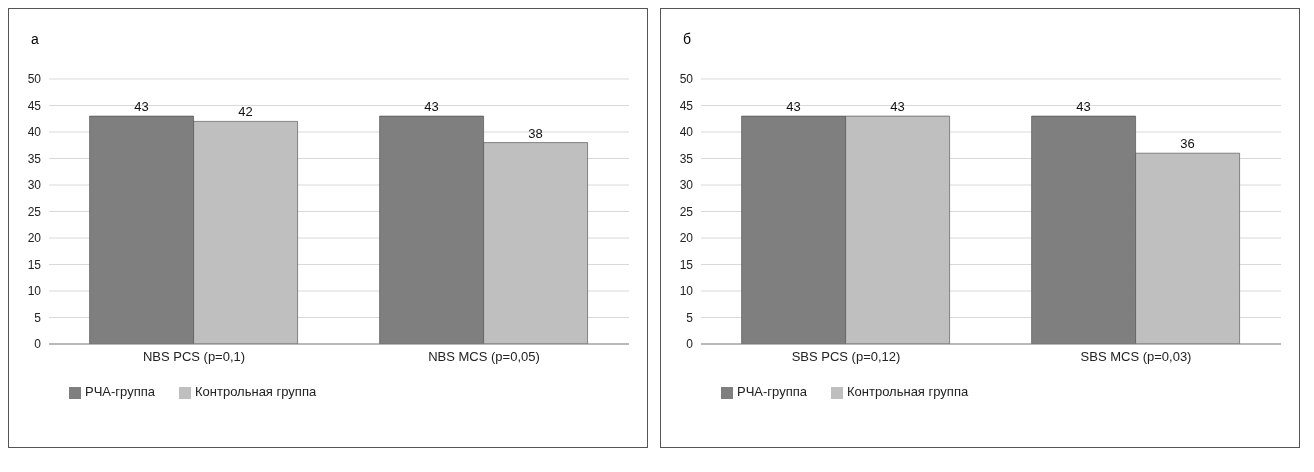  I want to click on chart-title: б, so click(687, 39).